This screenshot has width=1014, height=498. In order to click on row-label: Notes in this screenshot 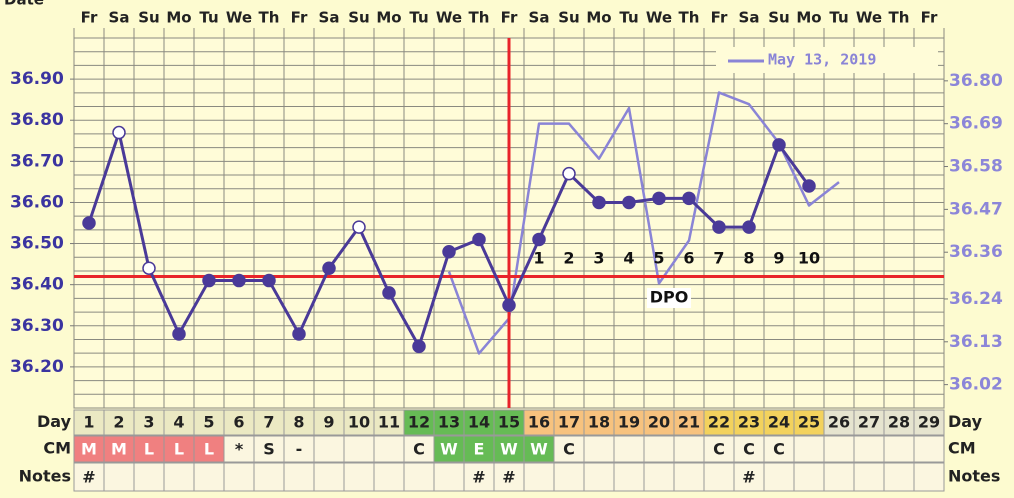, I will do `click(974, 476)`.